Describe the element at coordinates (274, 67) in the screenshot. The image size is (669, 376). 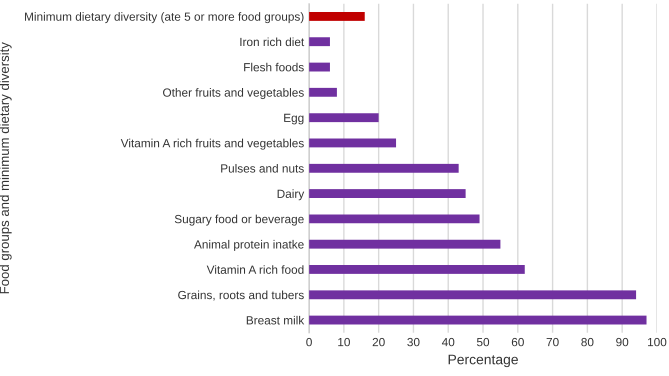
I see `y-tick-label: Flesh foods` at that location.